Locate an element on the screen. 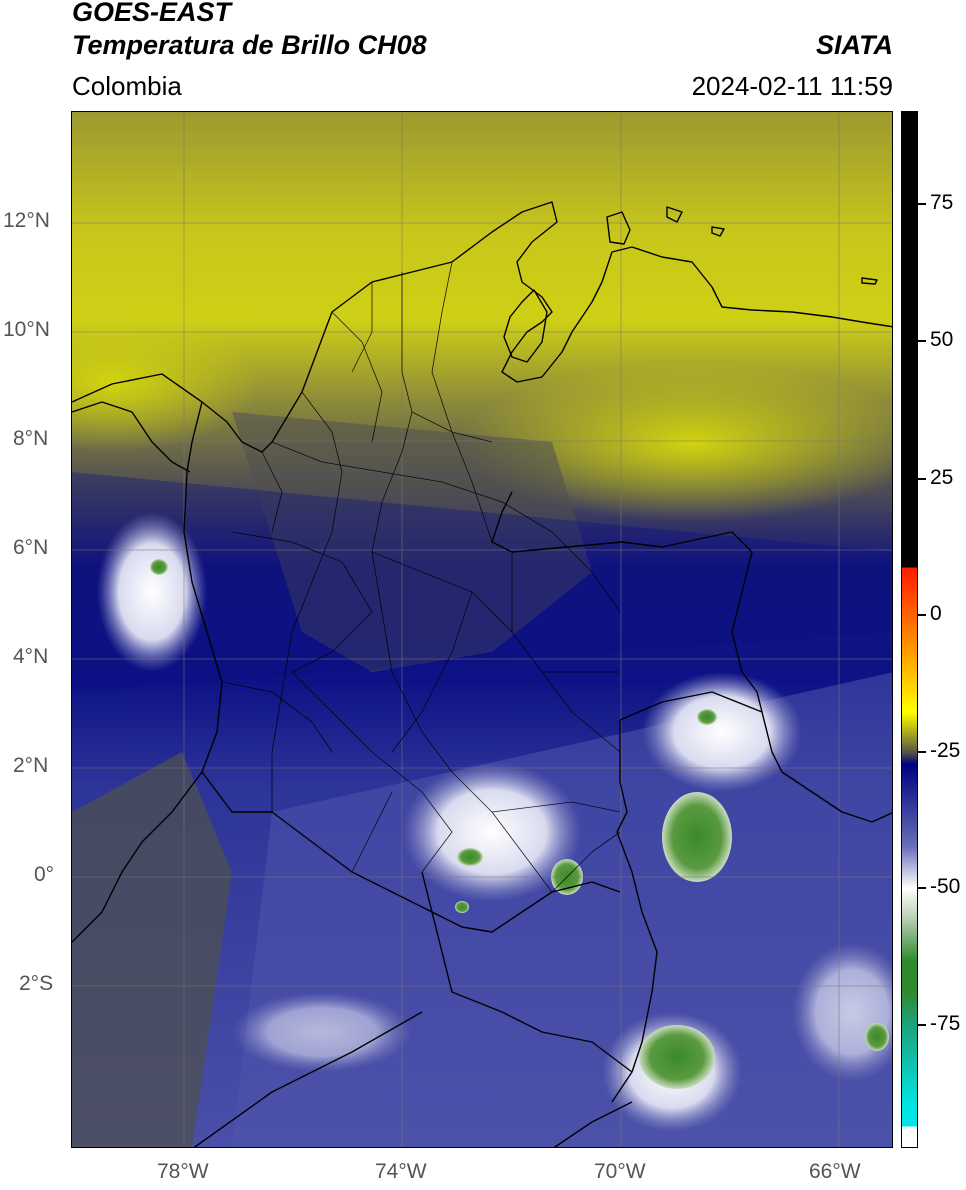  product-title: Temperatura de Brillo CH08 is located at coordinates (249, 45).